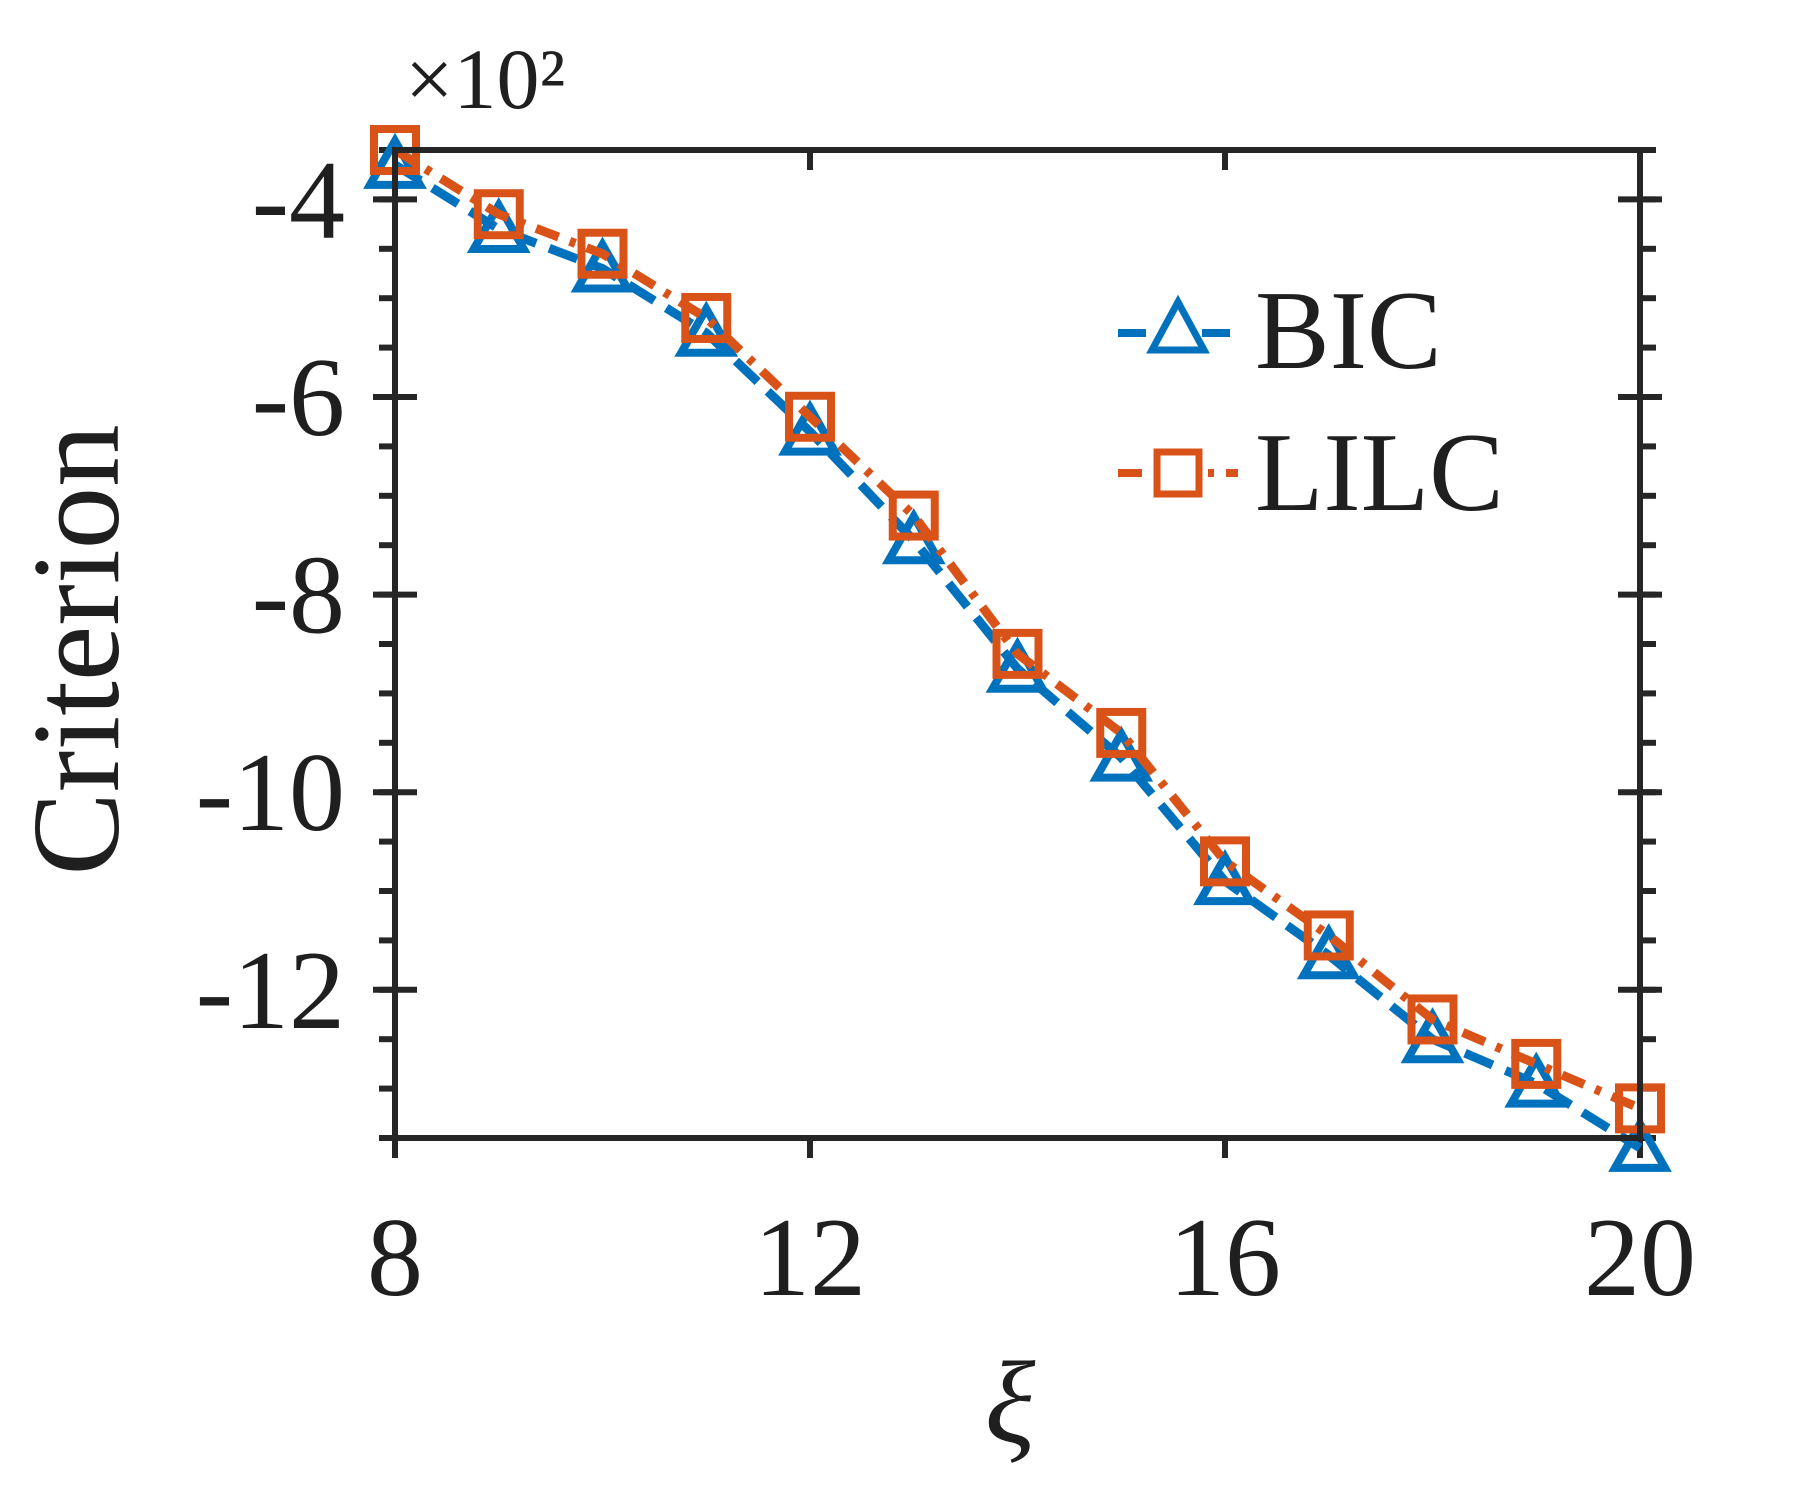  What do you see at coordinates (298, 596) in the screenshot?
I see `y-tick-label: -8` at bounding box center [298, 596].